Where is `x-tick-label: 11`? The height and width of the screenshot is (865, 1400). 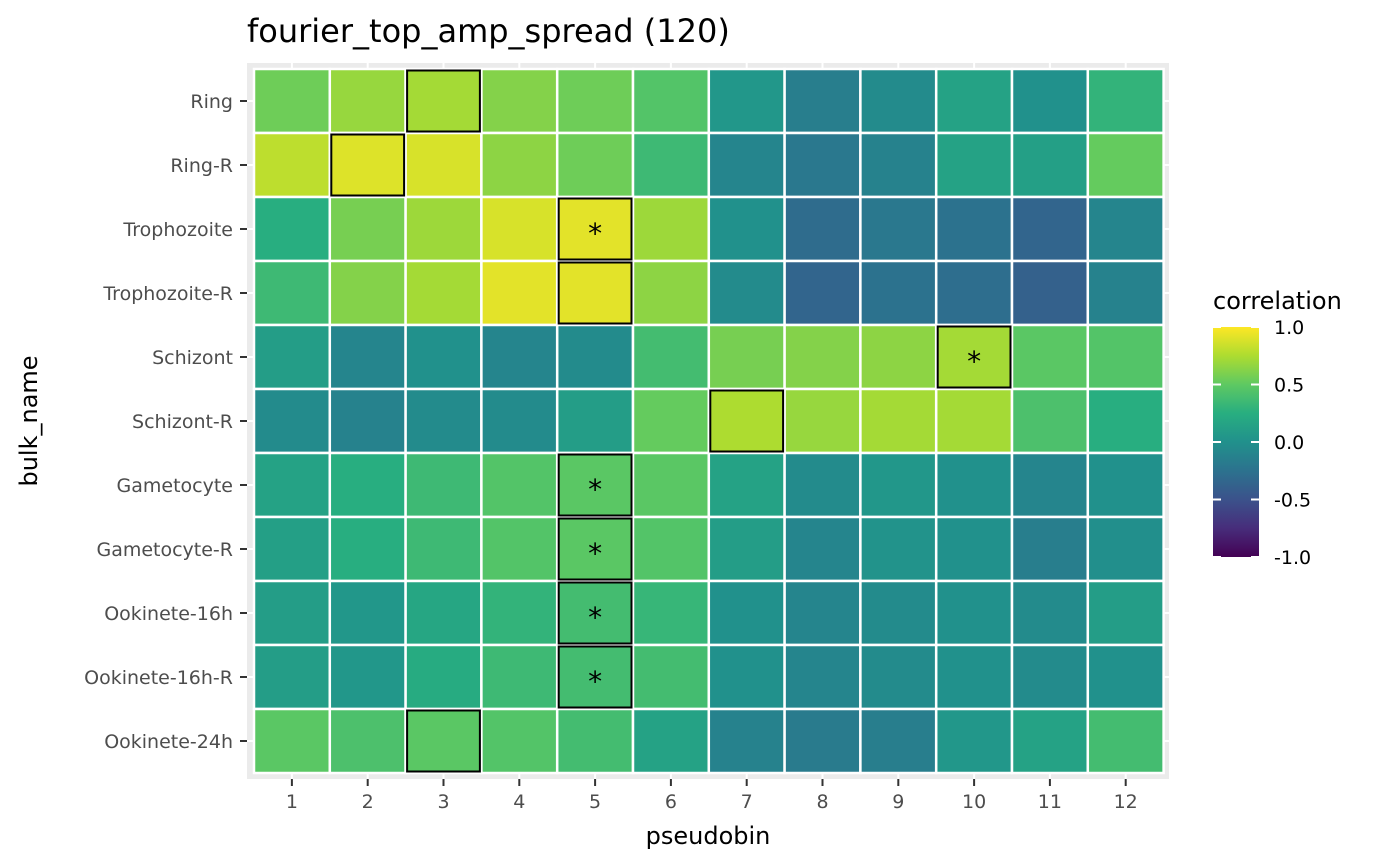 x-tick-label: 11 is located at coordinates (1050, 802).